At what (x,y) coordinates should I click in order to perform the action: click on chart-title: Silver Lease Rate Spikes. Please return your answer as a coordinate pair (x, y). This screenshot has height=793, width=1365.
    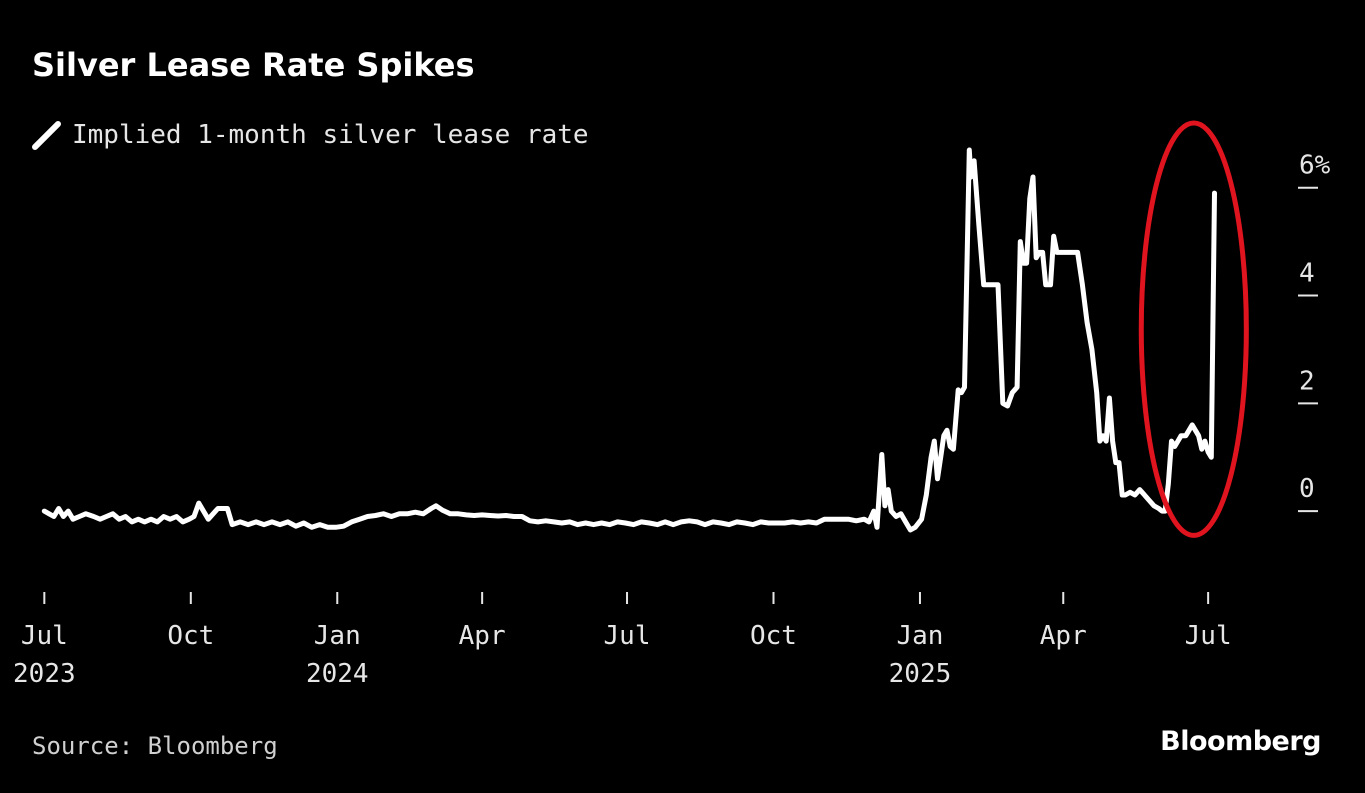
    Looking at the image, I should click on (253, 65).